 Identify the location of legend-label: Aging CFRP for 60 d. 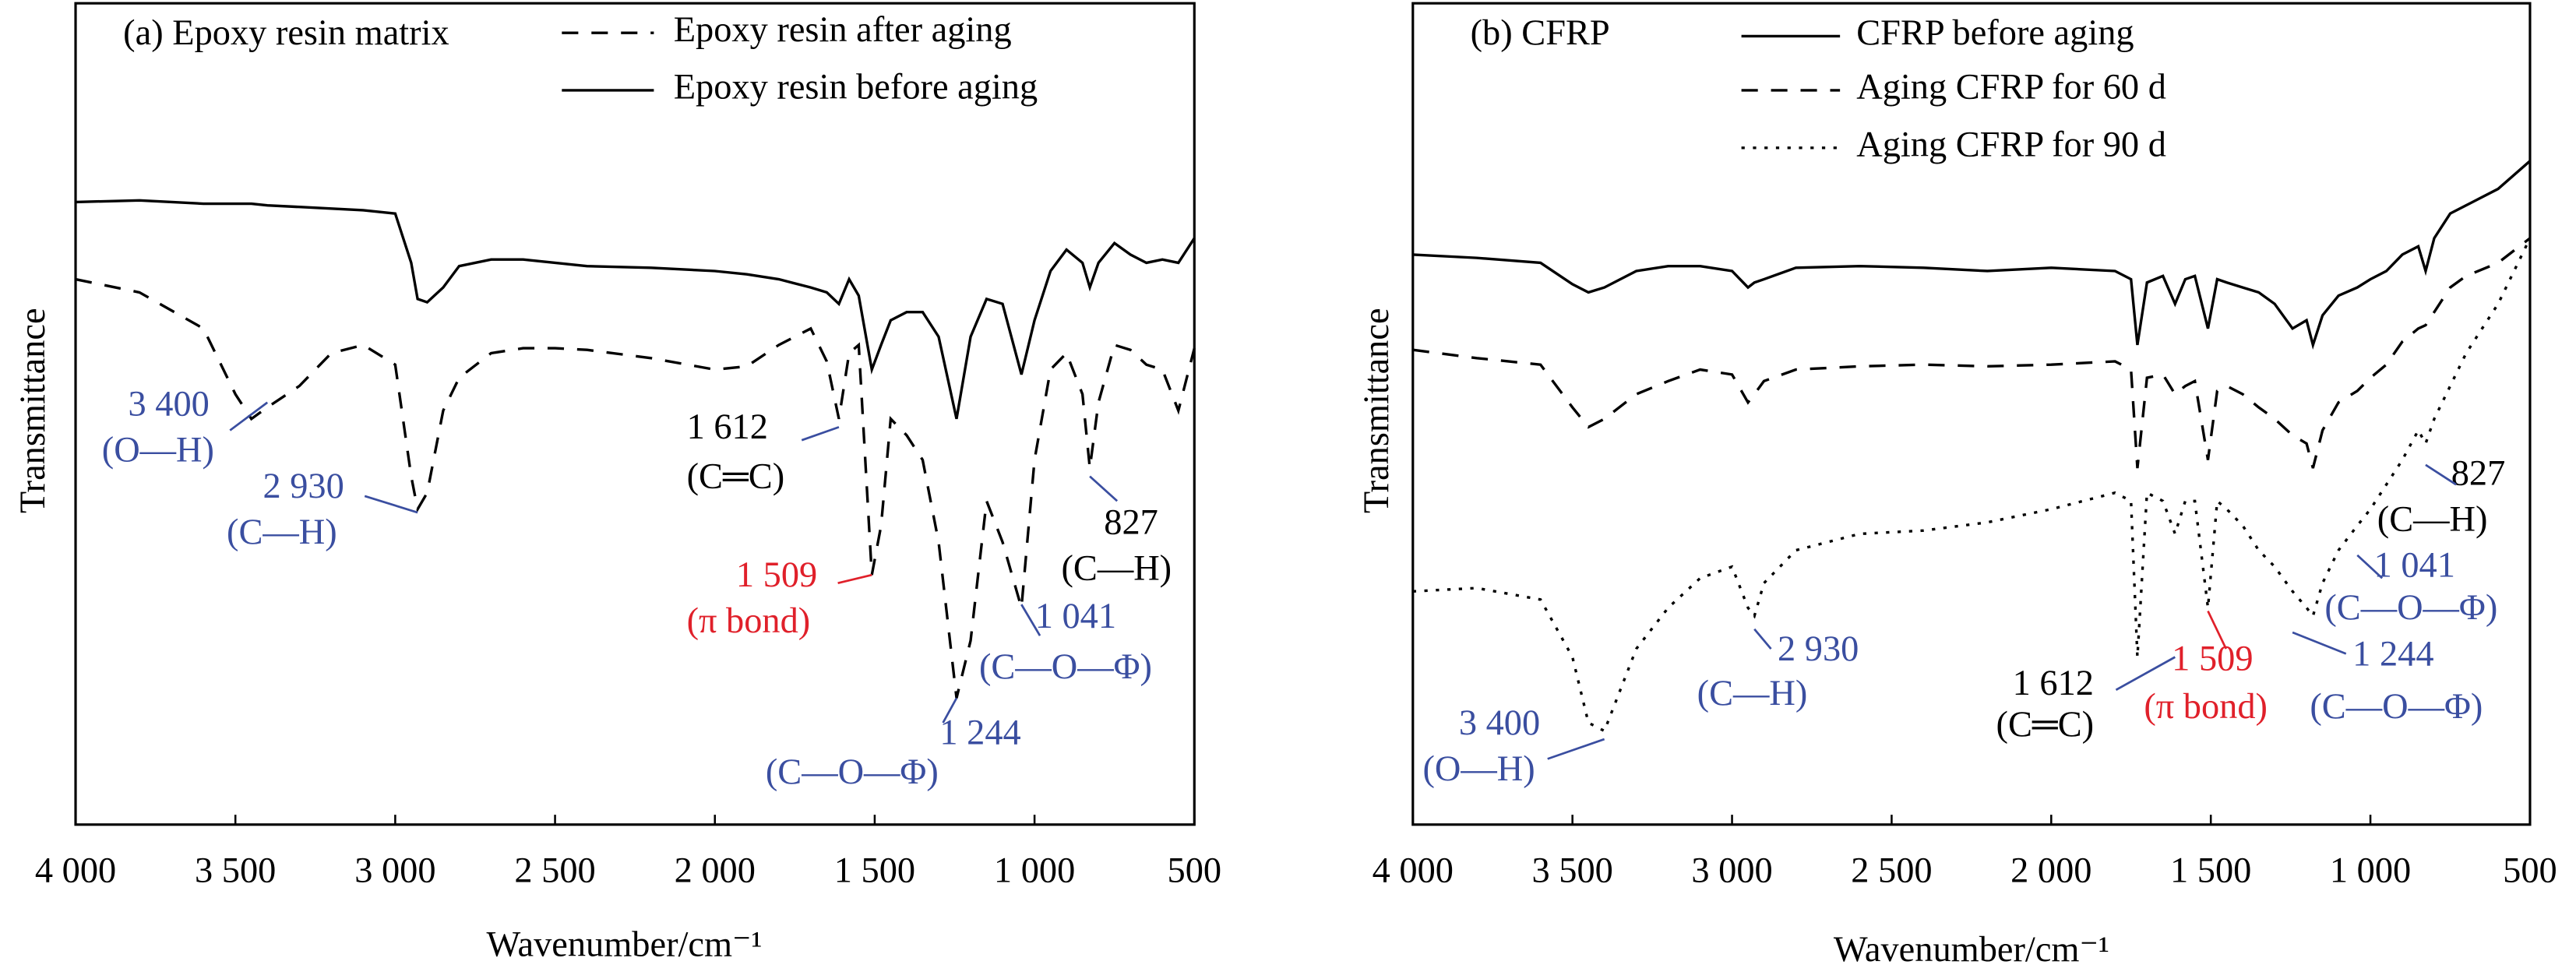
(2011, 87).